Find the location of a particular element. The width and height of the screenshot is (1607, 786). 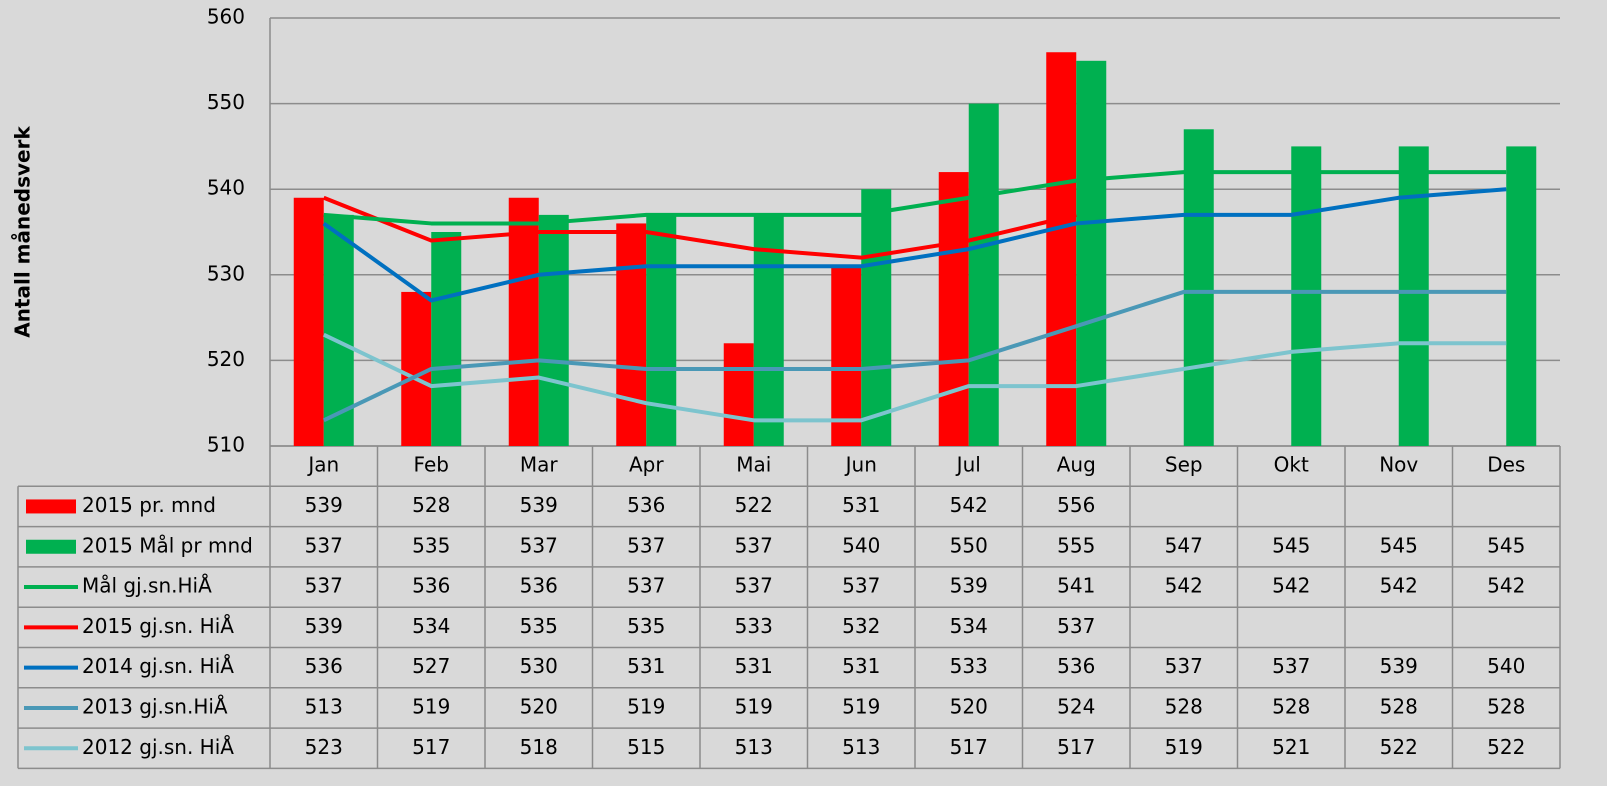

y-tick-label: 560 is located at coordinates (226, 17).